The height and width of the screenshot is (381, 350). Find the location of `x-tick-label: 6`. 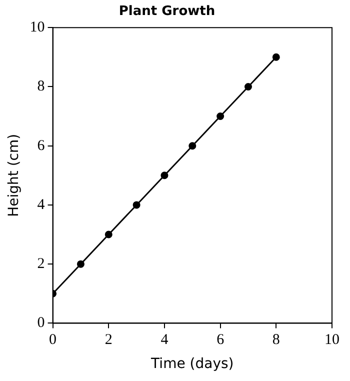

x-tick-label: 6 is located at coordinates (220, 340).